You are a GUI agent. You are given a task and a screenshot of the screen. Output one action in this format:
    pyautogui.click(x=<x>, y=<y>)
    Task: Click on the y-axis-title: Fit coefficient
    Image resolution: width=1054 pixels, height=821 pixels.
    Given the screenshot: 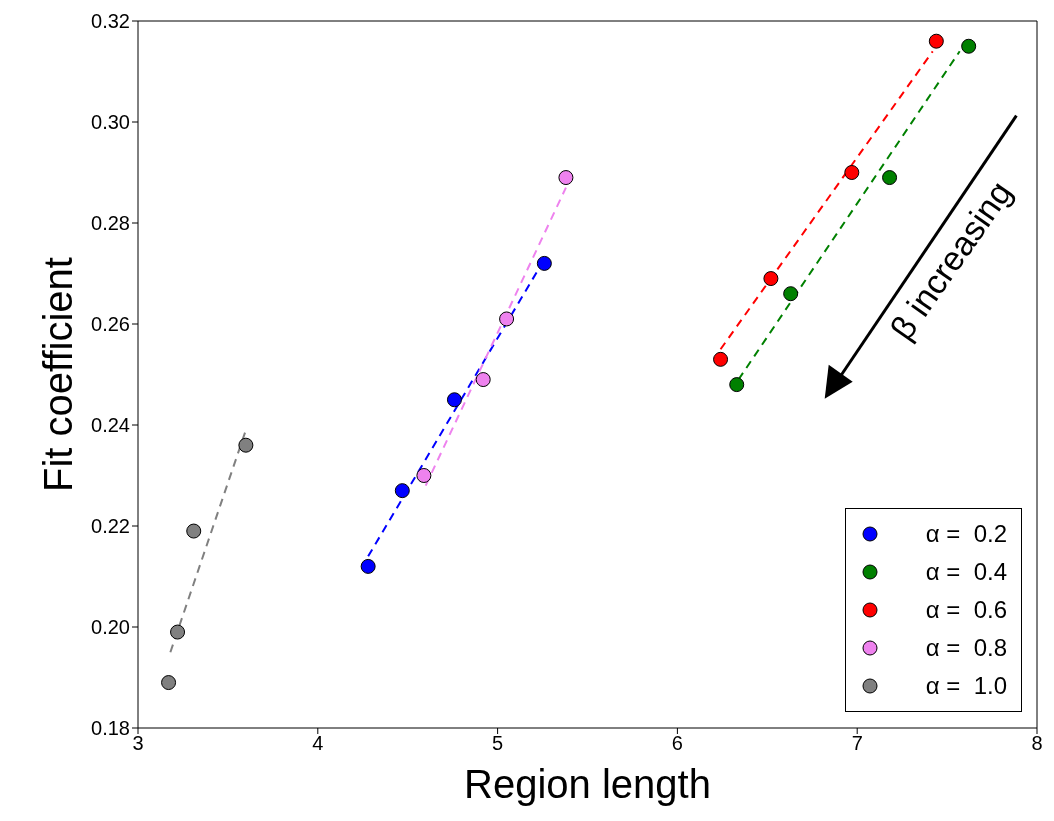 What is the action you would take?
    pyautogui.click(x=58, y=374)
    